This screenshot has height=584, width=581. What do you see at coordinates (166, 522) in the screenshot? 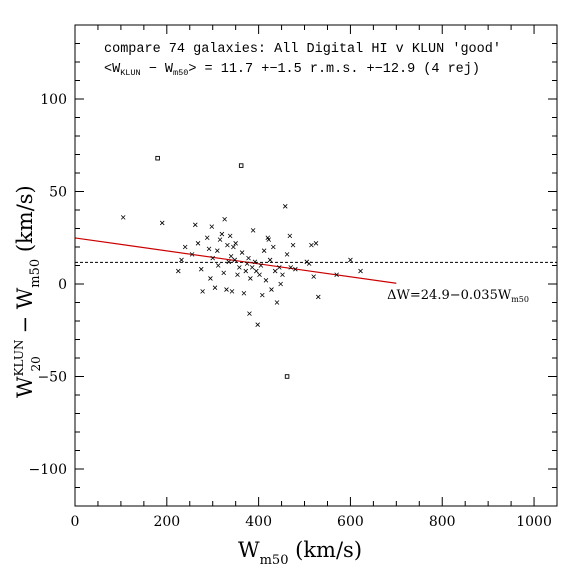
I see `x-tick-label: 200` at bounding box center [166, 522].